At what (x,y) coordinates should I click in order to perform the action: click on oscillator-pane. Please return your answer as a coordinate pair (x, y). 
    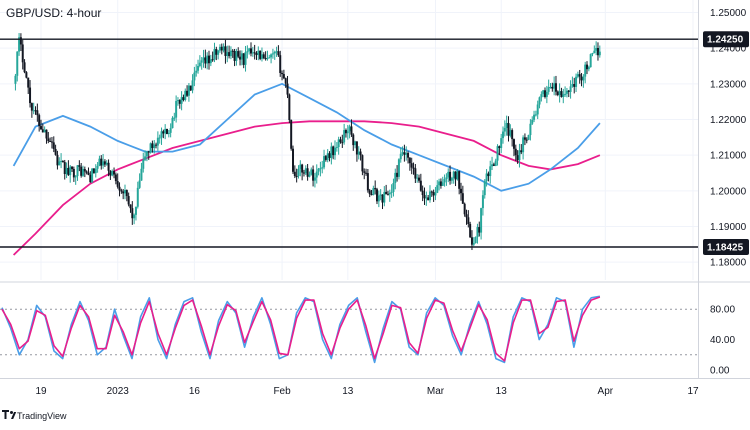
    Looking at the image, I should click on (349, 329).